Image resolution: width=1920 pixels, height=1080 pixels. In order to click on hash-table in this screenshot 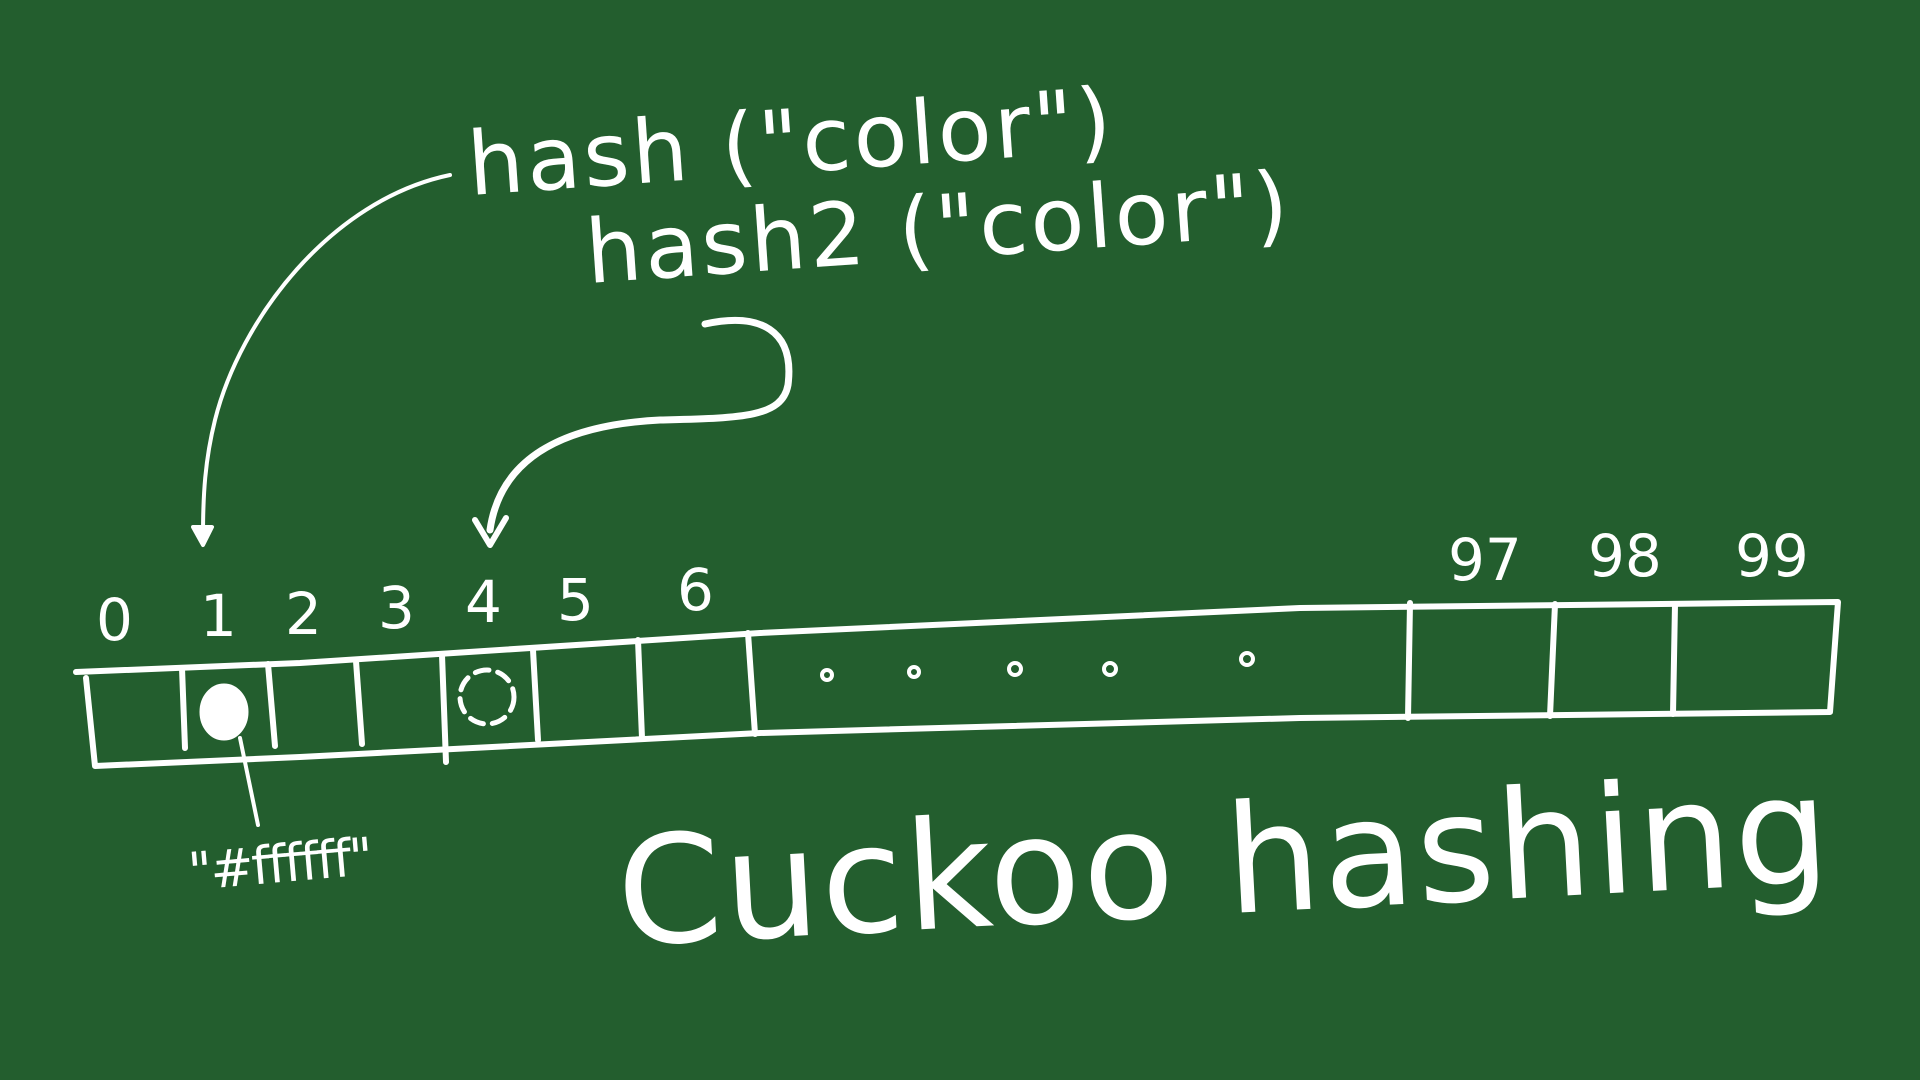, I will do `click(957, 684)`.